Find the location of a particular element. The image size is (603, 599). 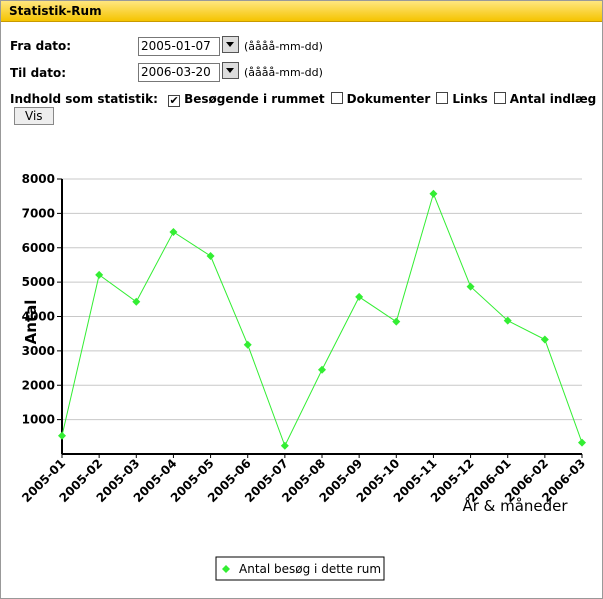

y-tick-label: 5000 is located at coordinates (38, 282).